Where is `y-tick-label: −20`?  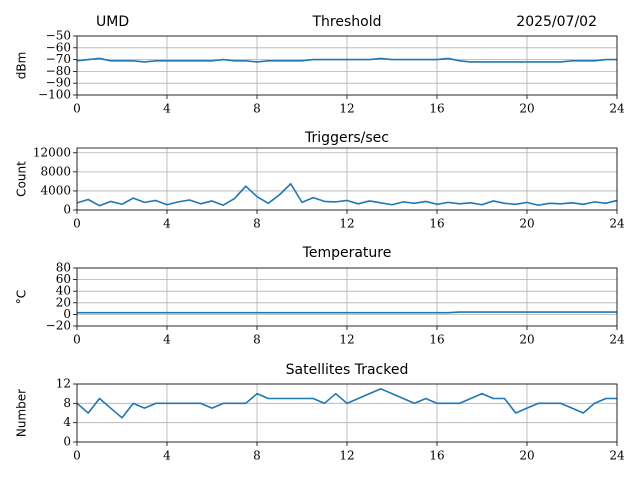 y-tick-label: −20 is located at coordinates (58, 326).